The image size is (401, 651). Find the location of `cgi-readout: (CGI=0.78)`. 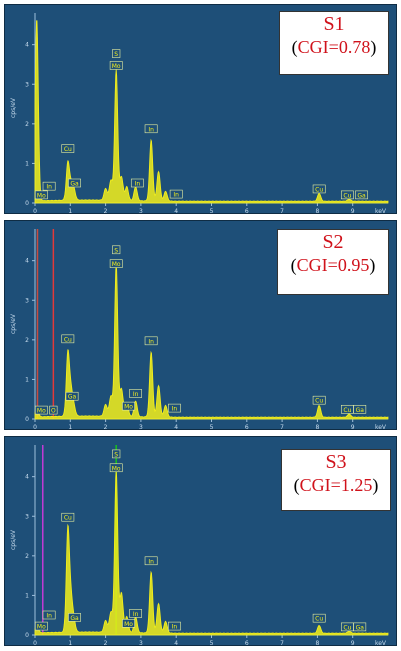

cgi-readout: (CGI=0.78) is located at coordinates (334, 47).